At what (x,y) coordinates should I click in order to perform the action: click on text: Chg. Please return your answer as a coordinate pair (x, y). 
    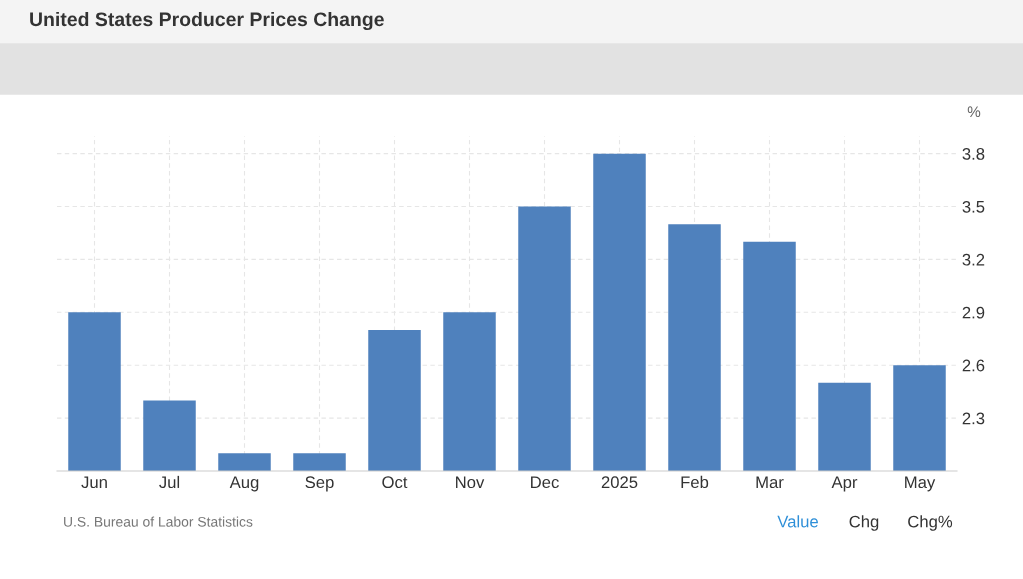
    Looking at the image, I should click on (864, 523).